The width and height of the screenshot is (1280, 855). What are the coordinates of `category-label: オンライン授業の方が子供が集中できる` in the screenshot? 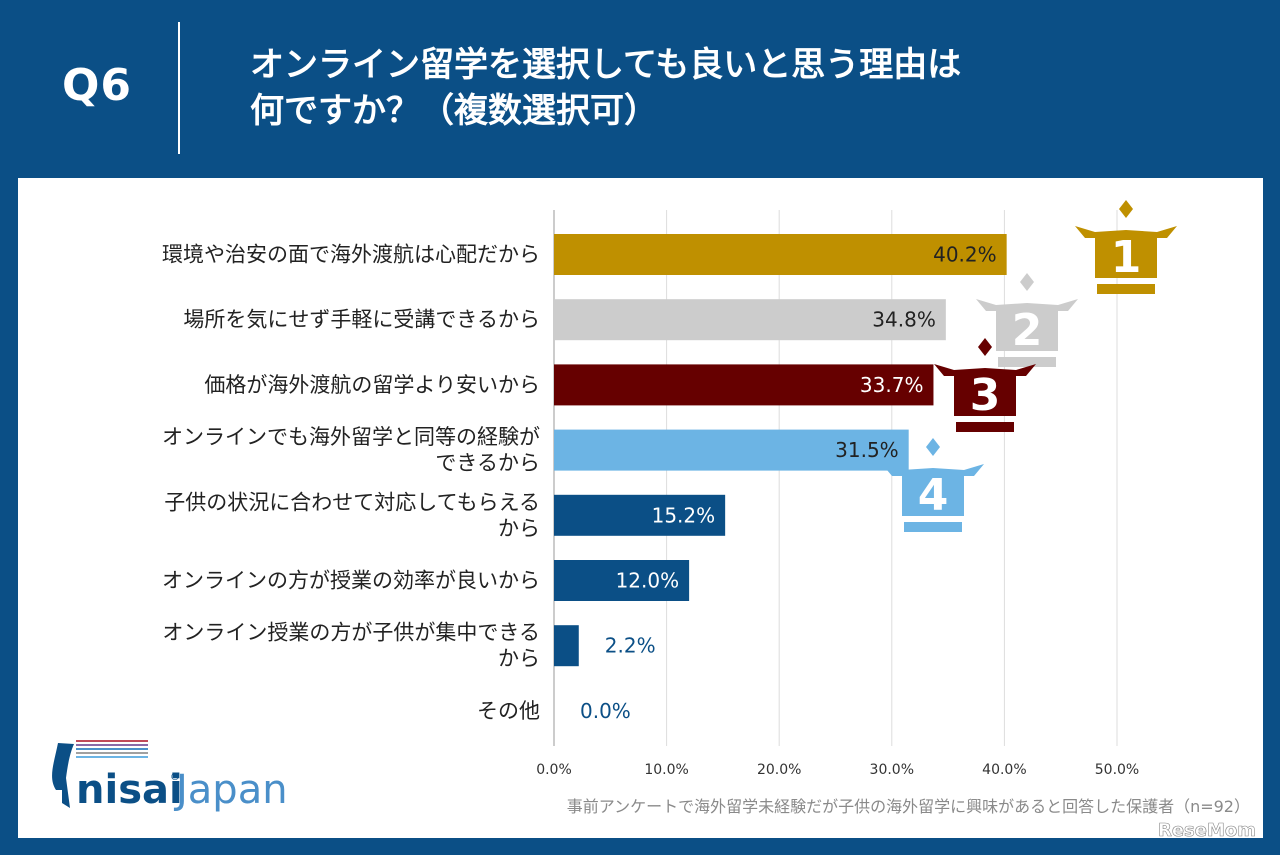 It's located at (351, 633).